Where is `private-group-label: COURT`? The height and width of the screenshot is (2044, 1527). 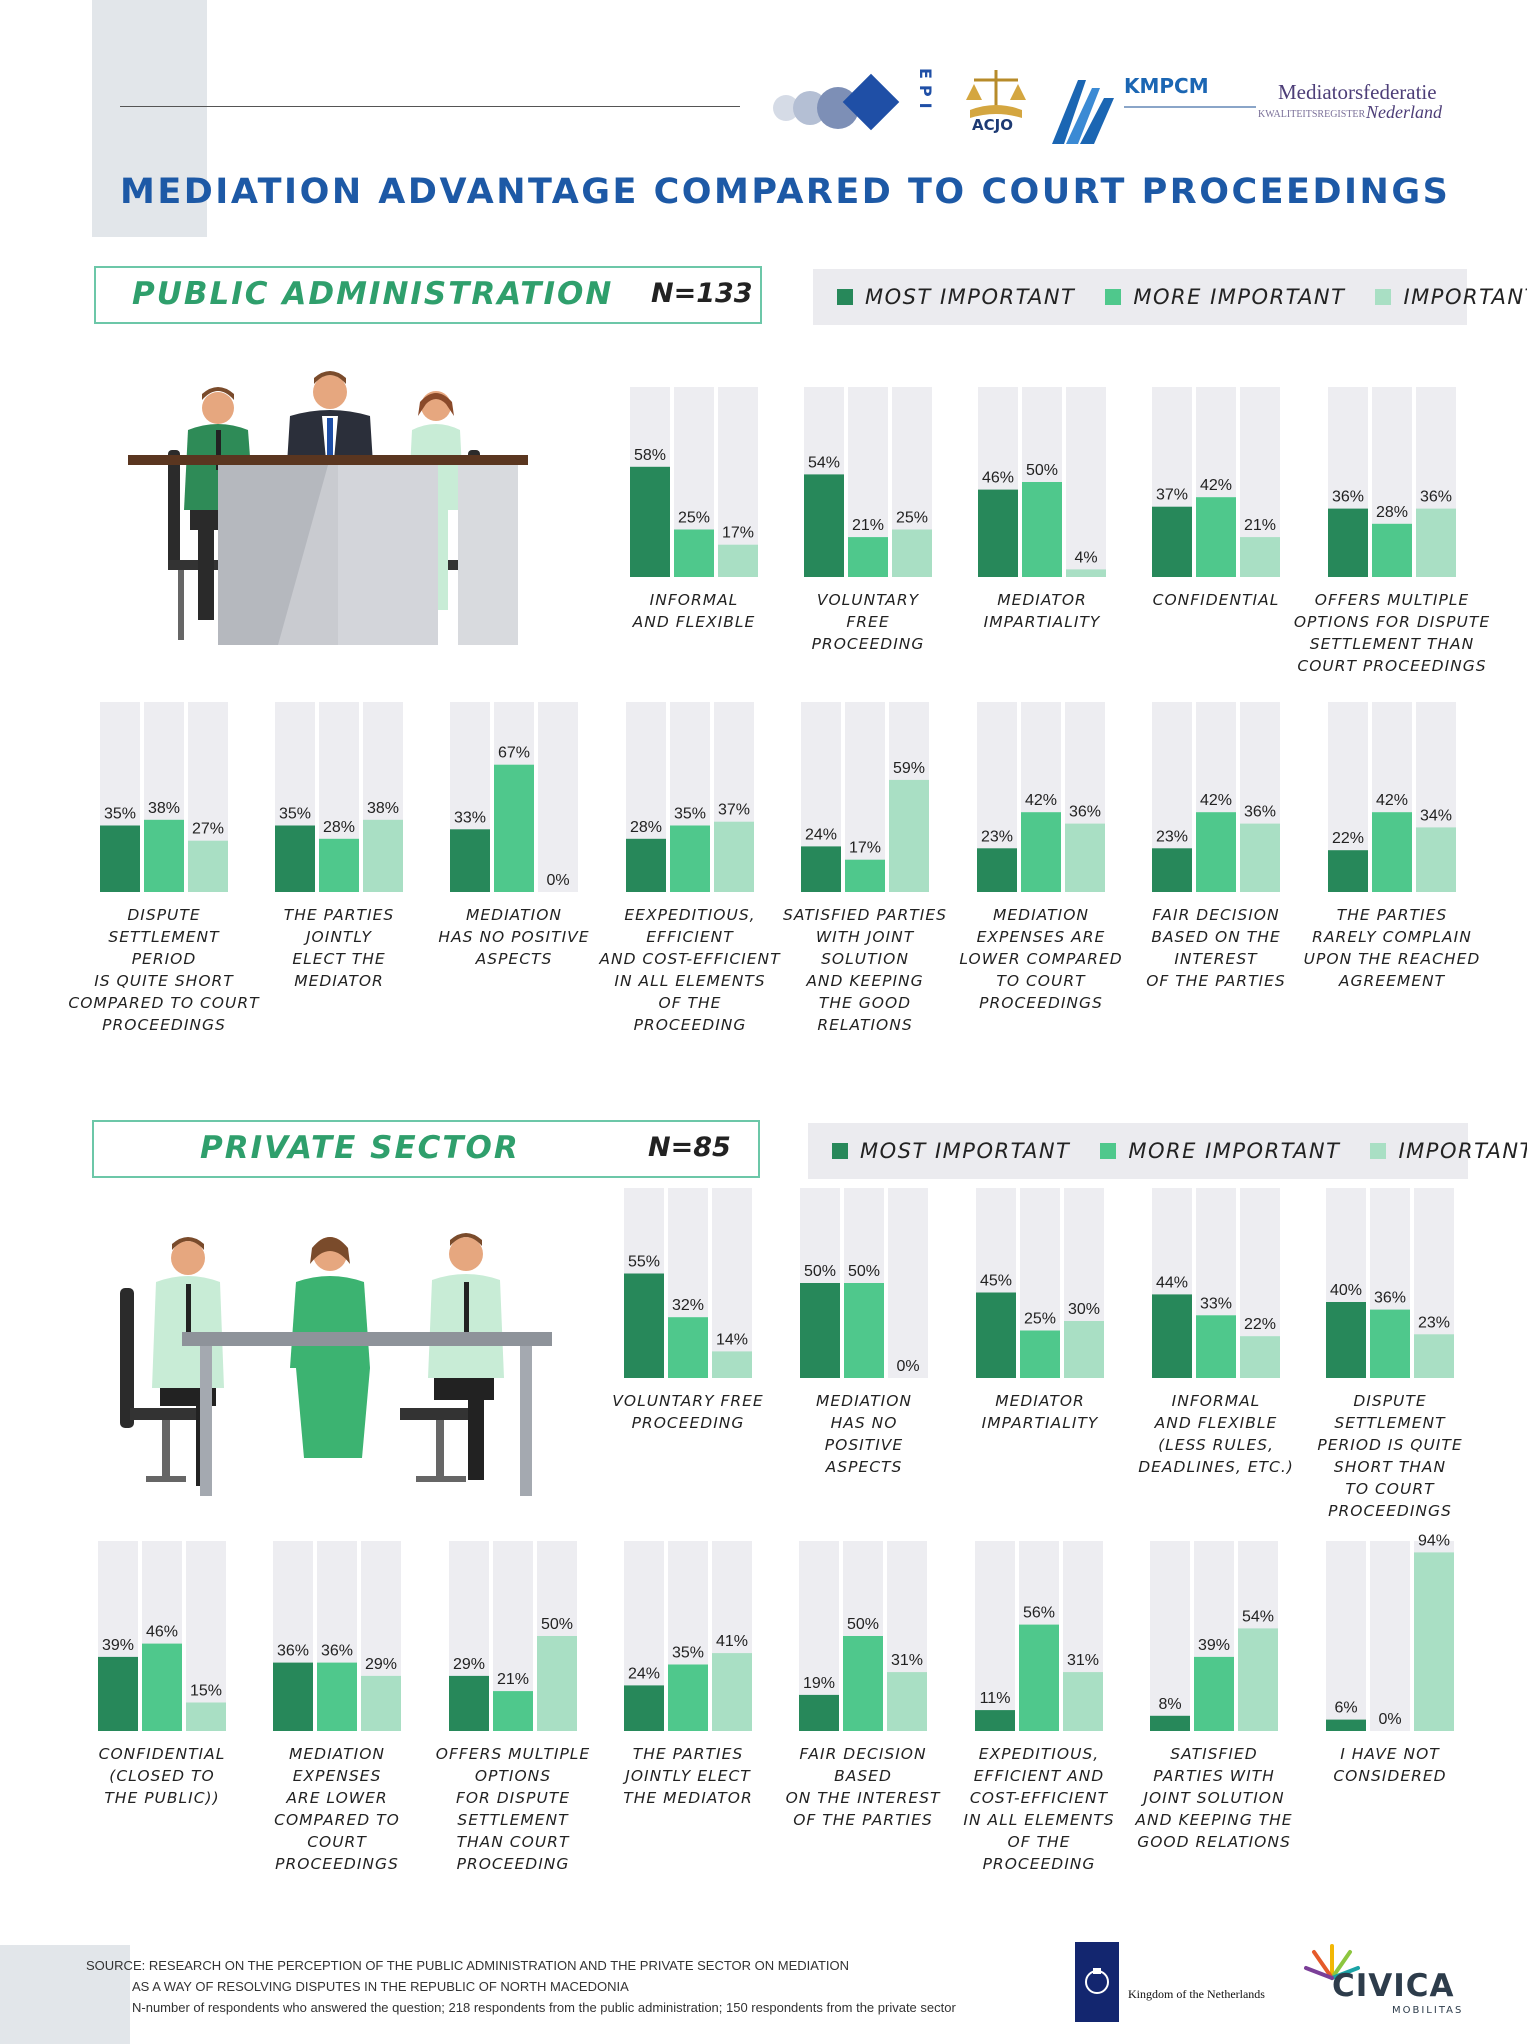 private-group-label: COURT is located at coordinates (337, 1842).